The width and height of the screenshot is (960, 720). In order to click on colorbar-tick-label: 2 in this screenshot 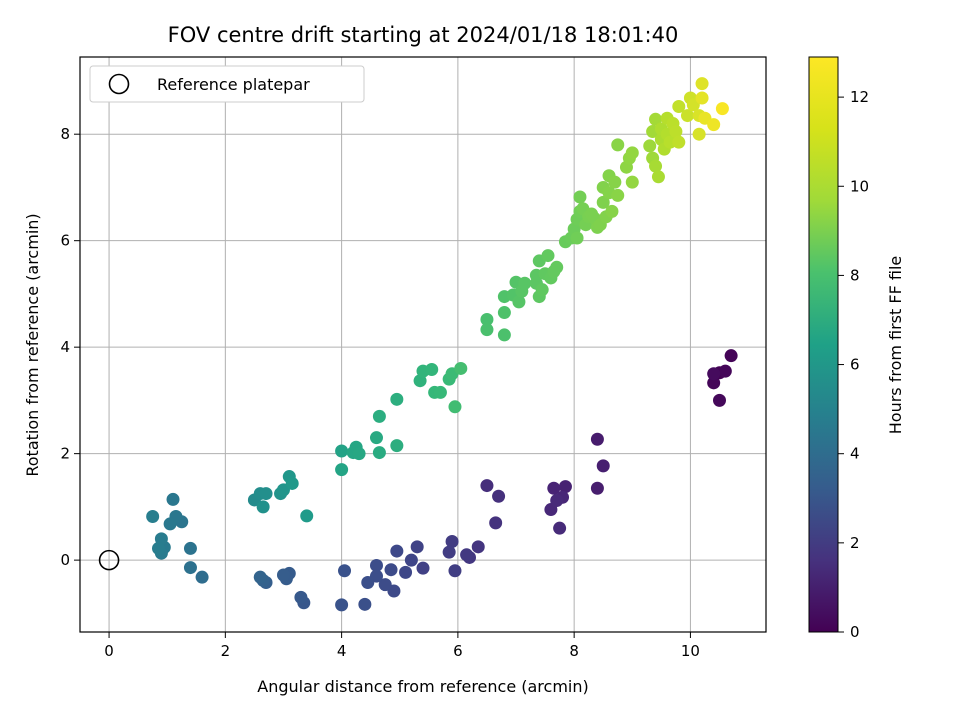, I will do `click(855, 543)`.